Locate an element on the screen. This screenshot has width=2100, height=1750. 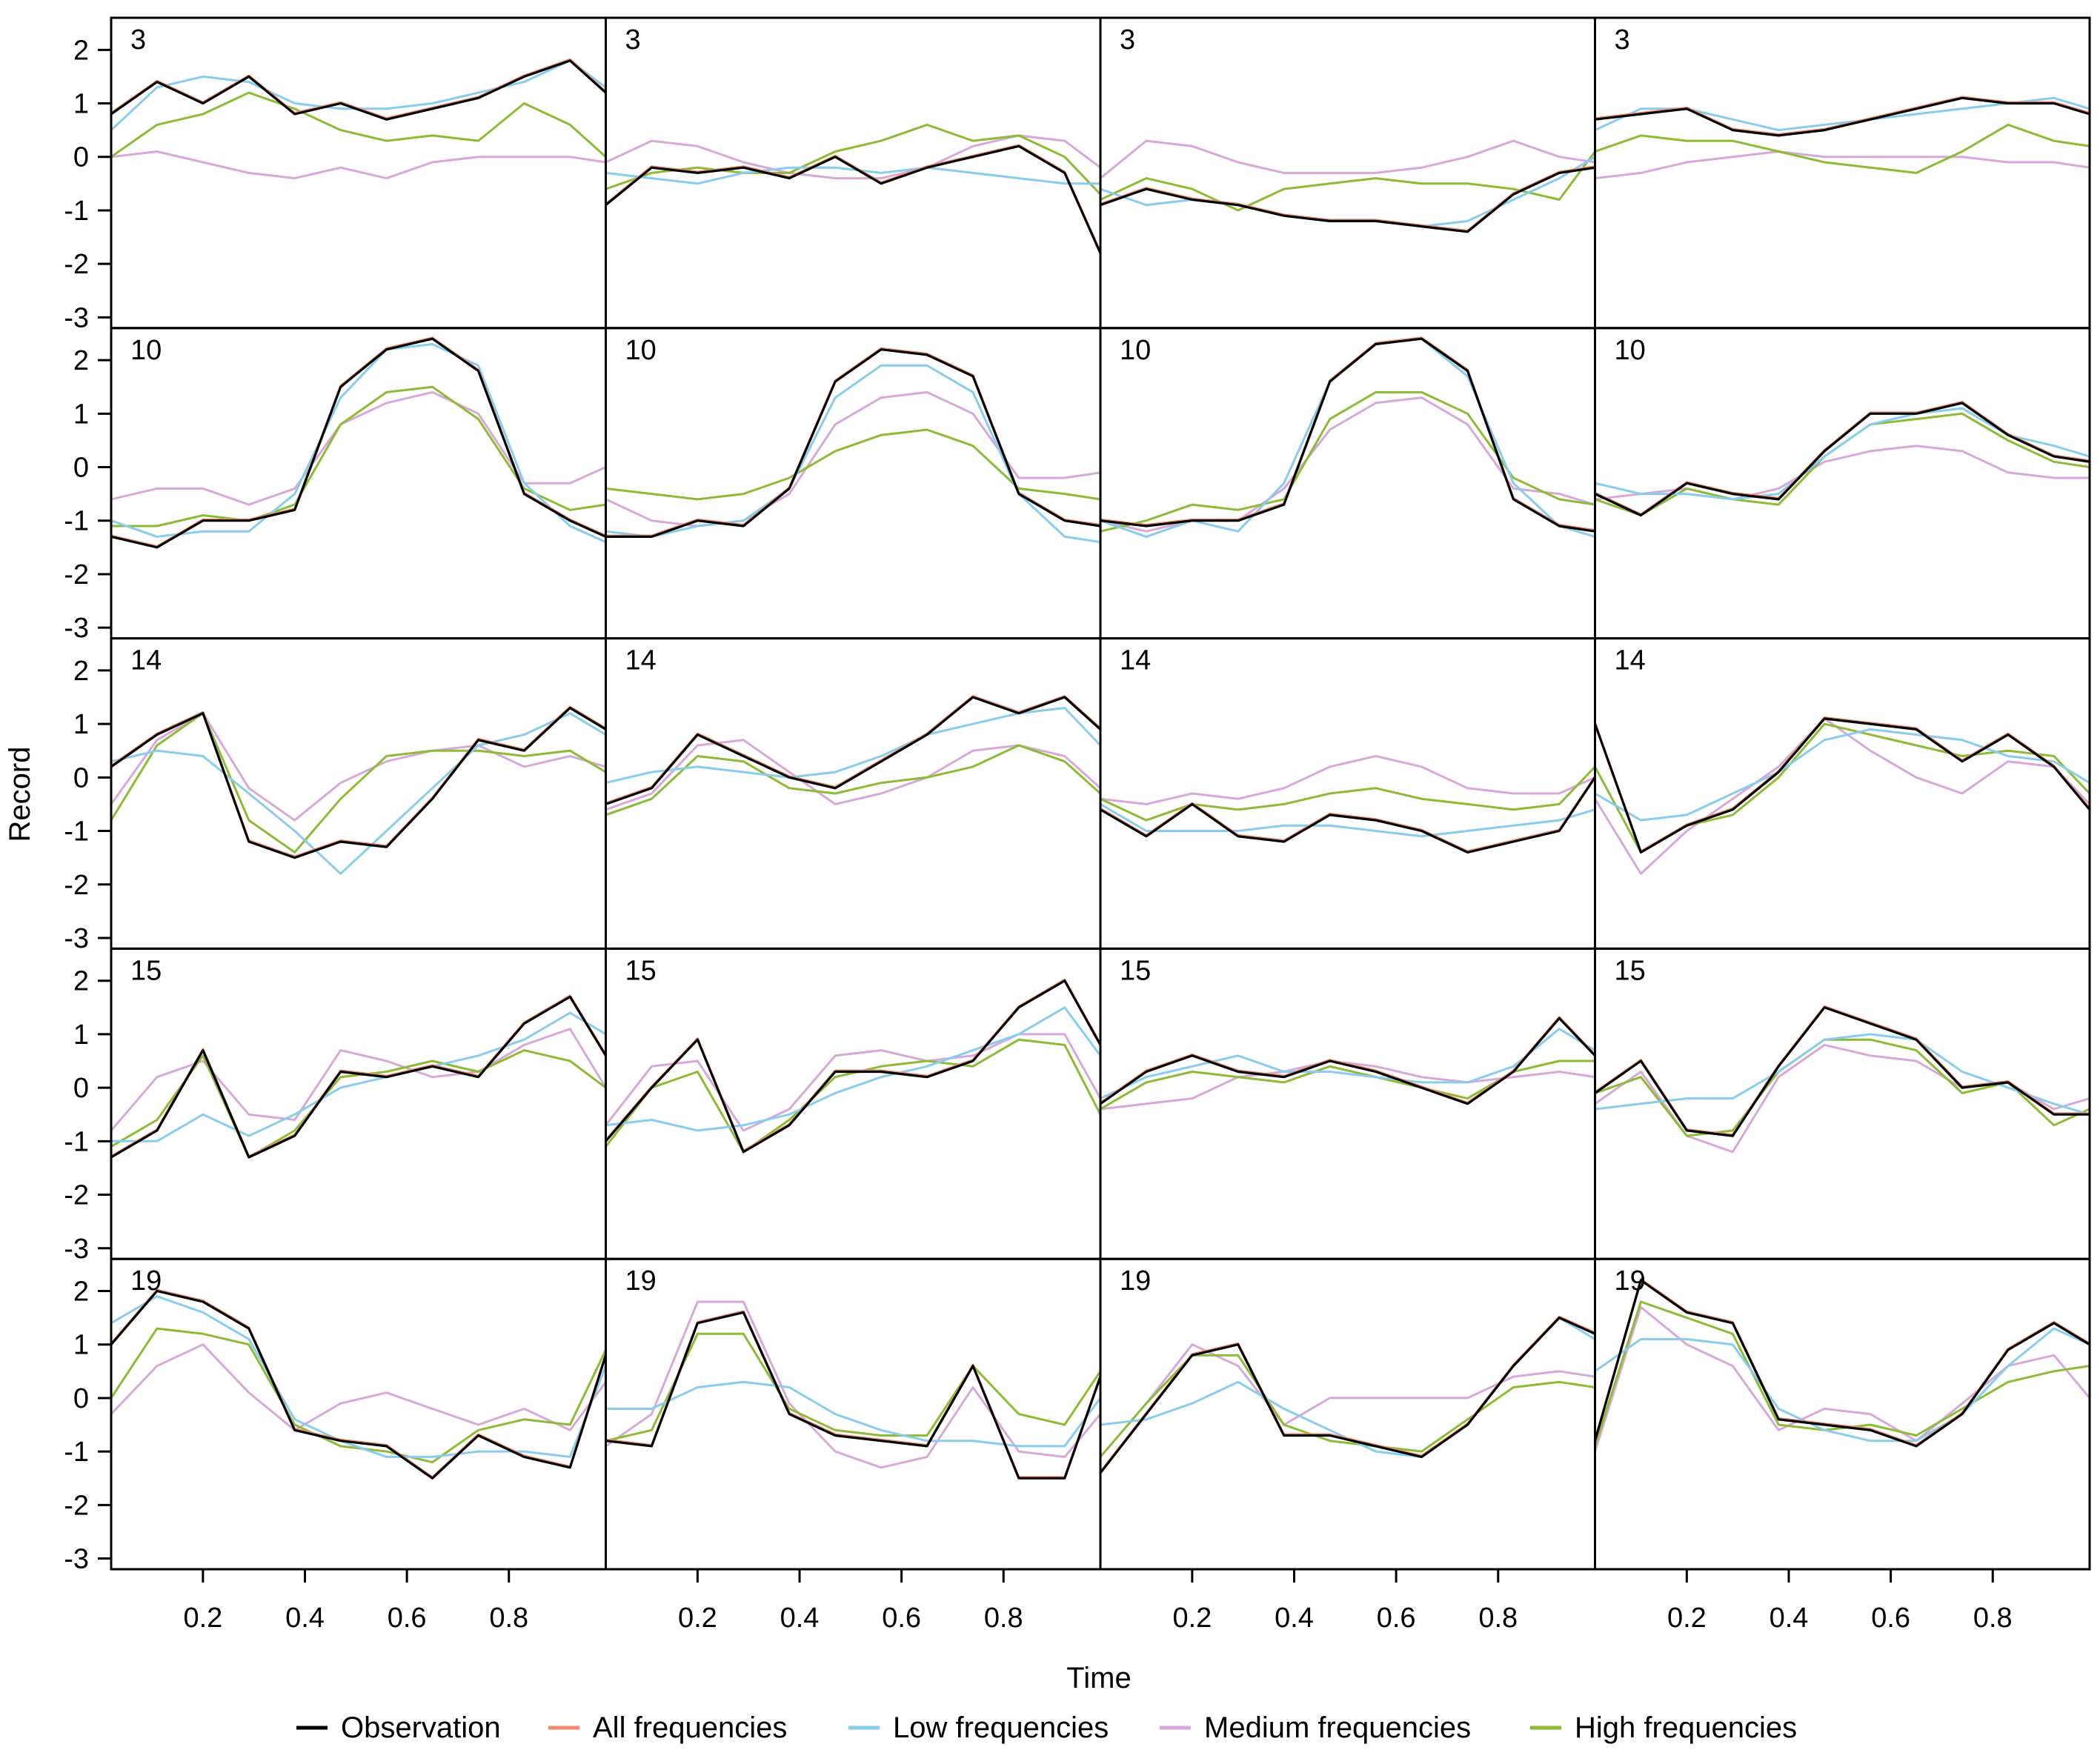
panel-r2-c3: 10 is located at coordinates (1347, 483).